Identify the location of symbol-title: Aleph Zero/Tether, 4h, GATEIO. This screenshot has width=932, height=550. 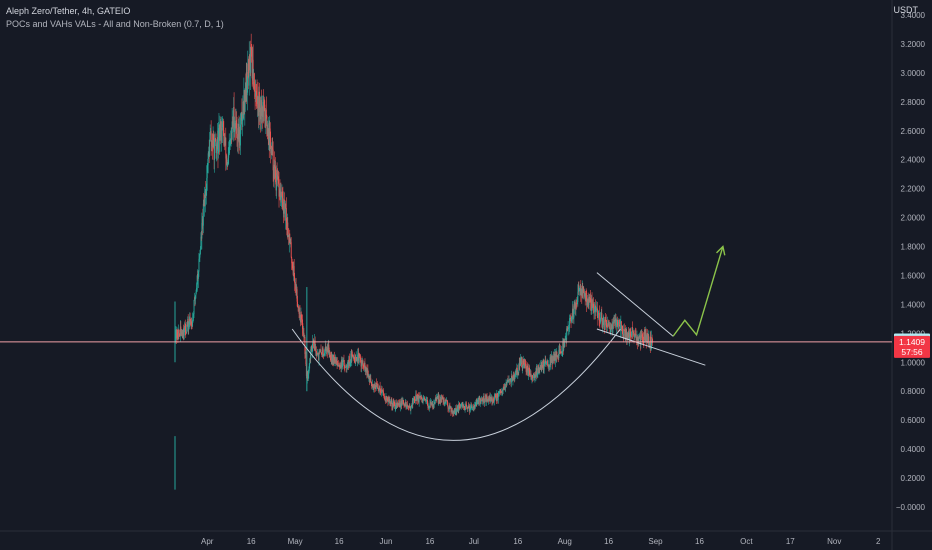
(68, 11).